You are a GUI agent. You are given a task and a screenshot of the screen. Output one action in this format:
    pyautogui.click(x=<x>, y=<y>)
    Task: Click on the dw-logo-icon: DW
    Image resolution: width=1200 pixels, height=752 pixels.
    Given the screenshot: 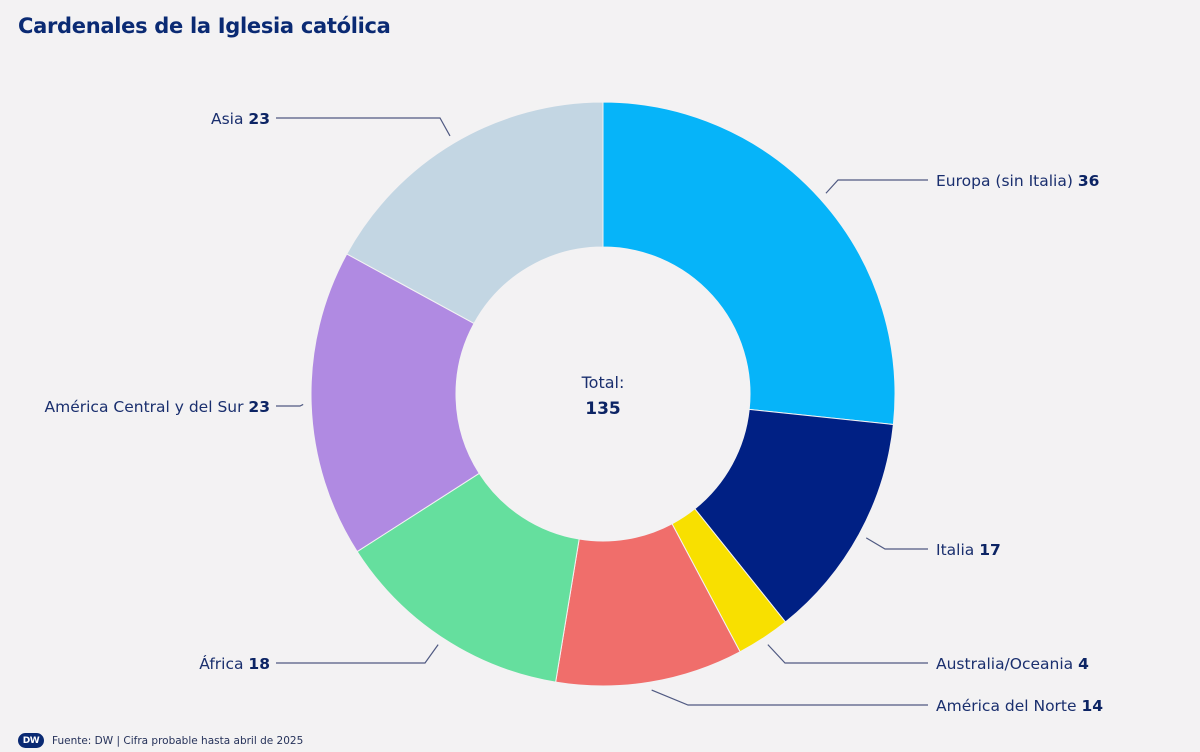 What is the action you would take?
    pyautogui.click(x=31, y=740)
    